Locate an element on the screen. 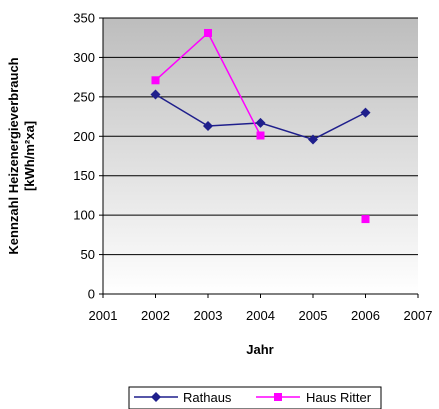 The height and width of the screenshot is (409, 439). legend-label-rathaus: Rathaus is located at coordinates (207, 397).